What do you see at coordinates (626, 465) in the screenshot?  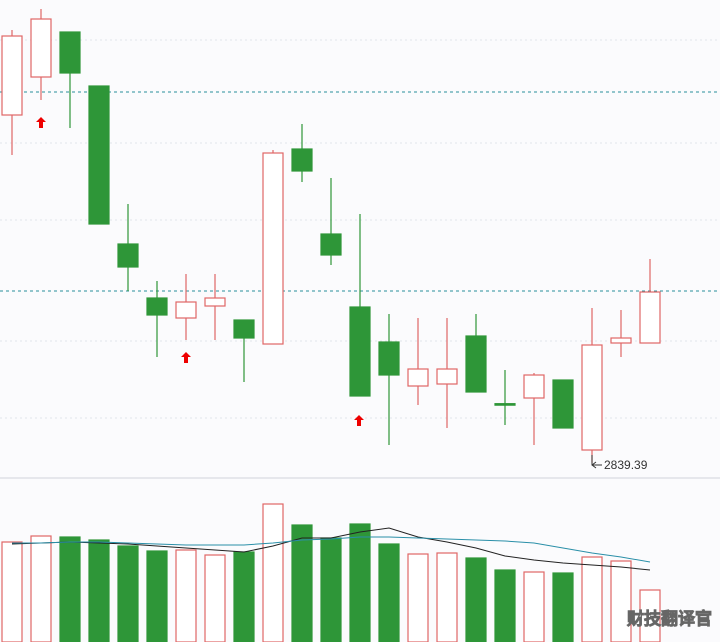 I see `low-label: 2839.39` at bounding box center [626, 465].